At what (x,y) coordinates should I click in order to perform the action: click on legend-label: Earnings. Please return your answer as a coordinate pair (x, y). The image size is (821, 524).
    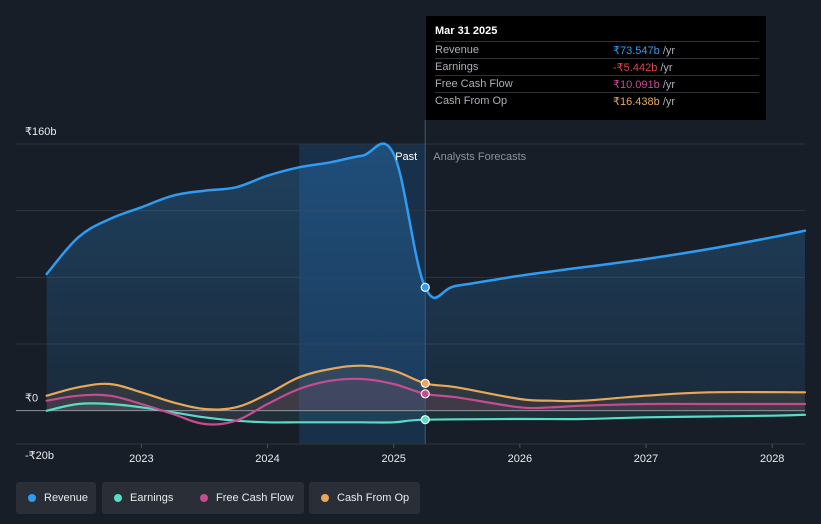
    Looking at the image, I should click on (152, 498).